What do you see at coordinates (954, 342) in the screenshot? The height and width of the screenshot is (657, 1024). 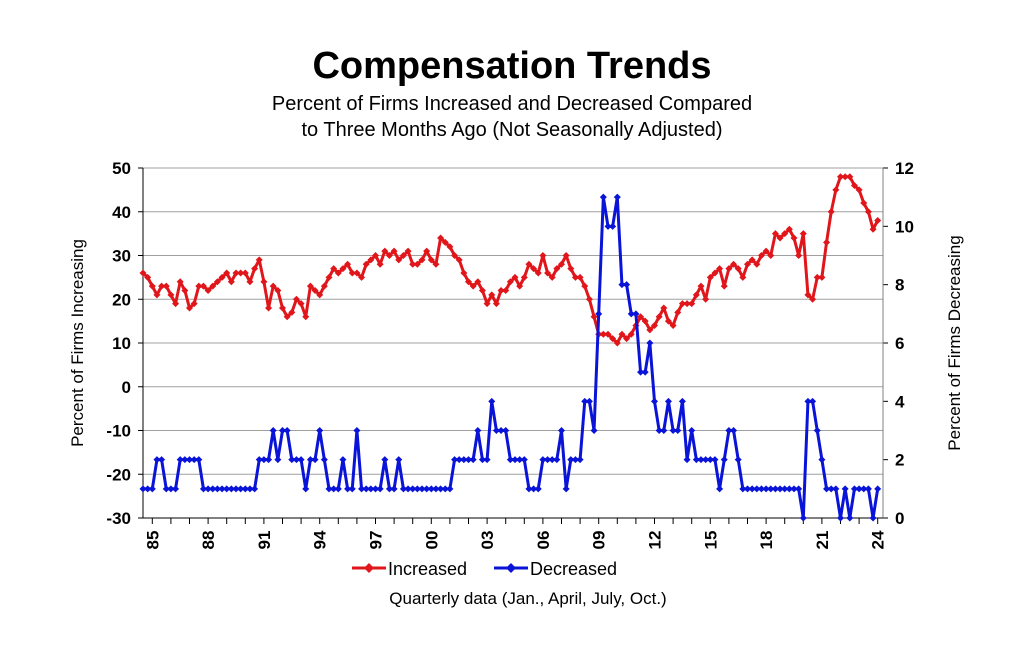 I see `y-axis-right-label: Percent of Firms Decreasing` at bounding box center [954, 342].